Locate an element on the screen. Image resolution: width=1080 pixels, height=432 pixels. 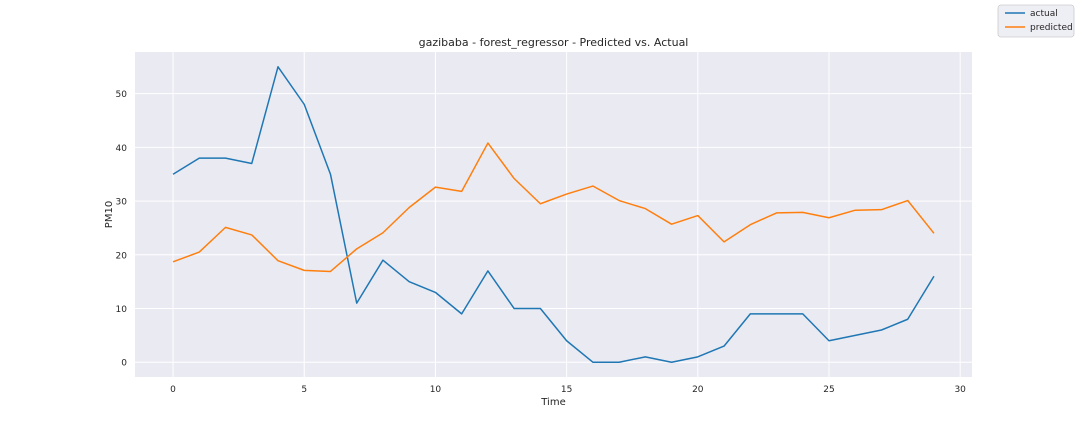
y-tick-label: 30 is located at coordinates (122, 203).